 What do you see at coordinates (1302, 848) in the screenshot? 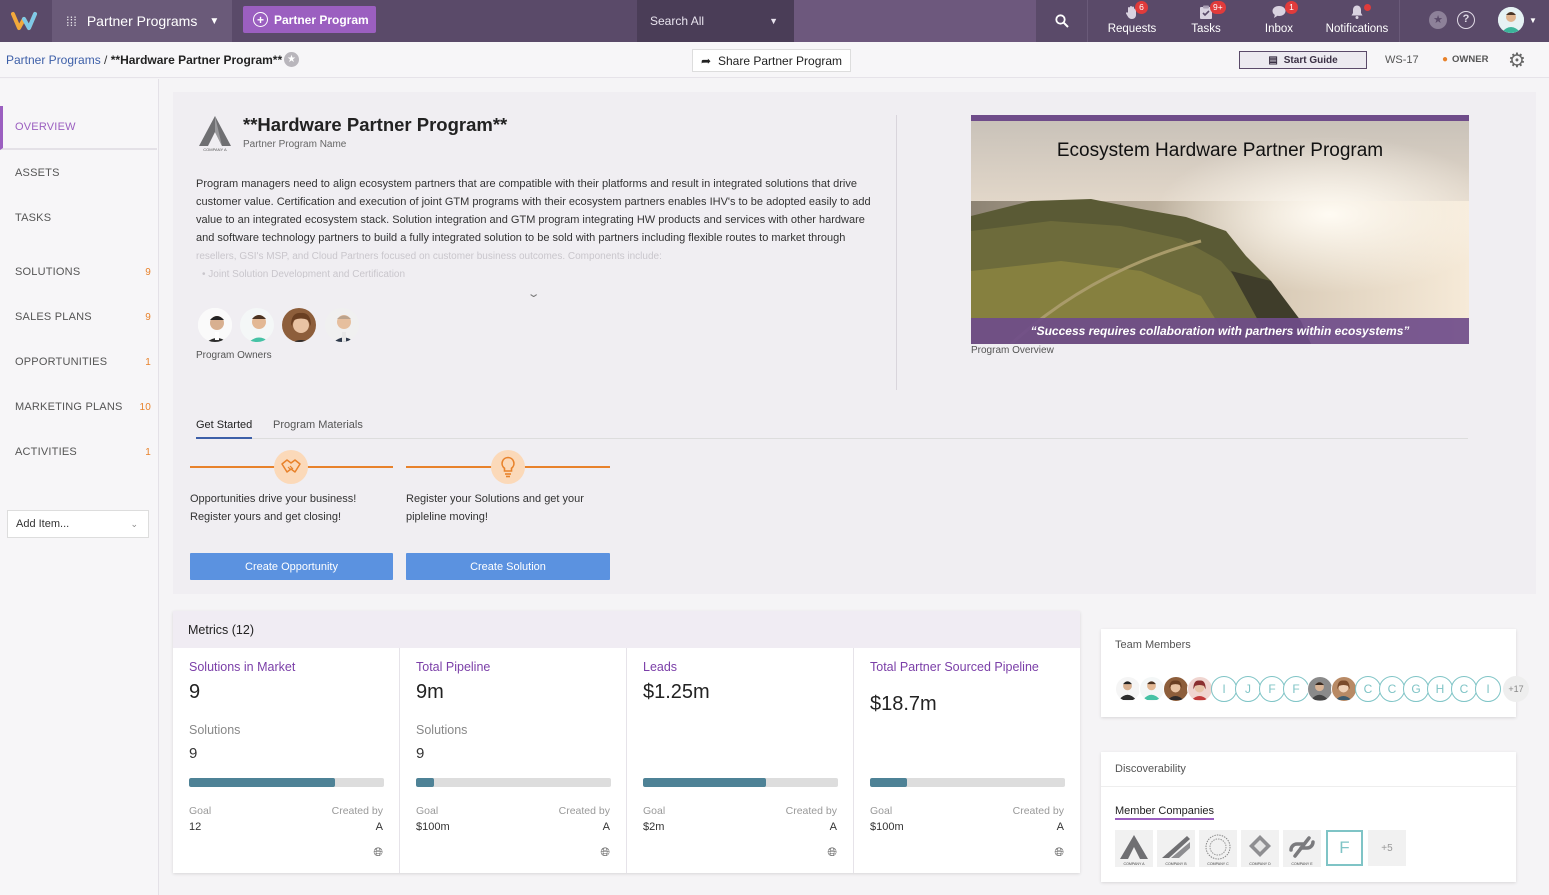
I see `member-company-logo: COMPANY E` at bounding box center [1302, 848].